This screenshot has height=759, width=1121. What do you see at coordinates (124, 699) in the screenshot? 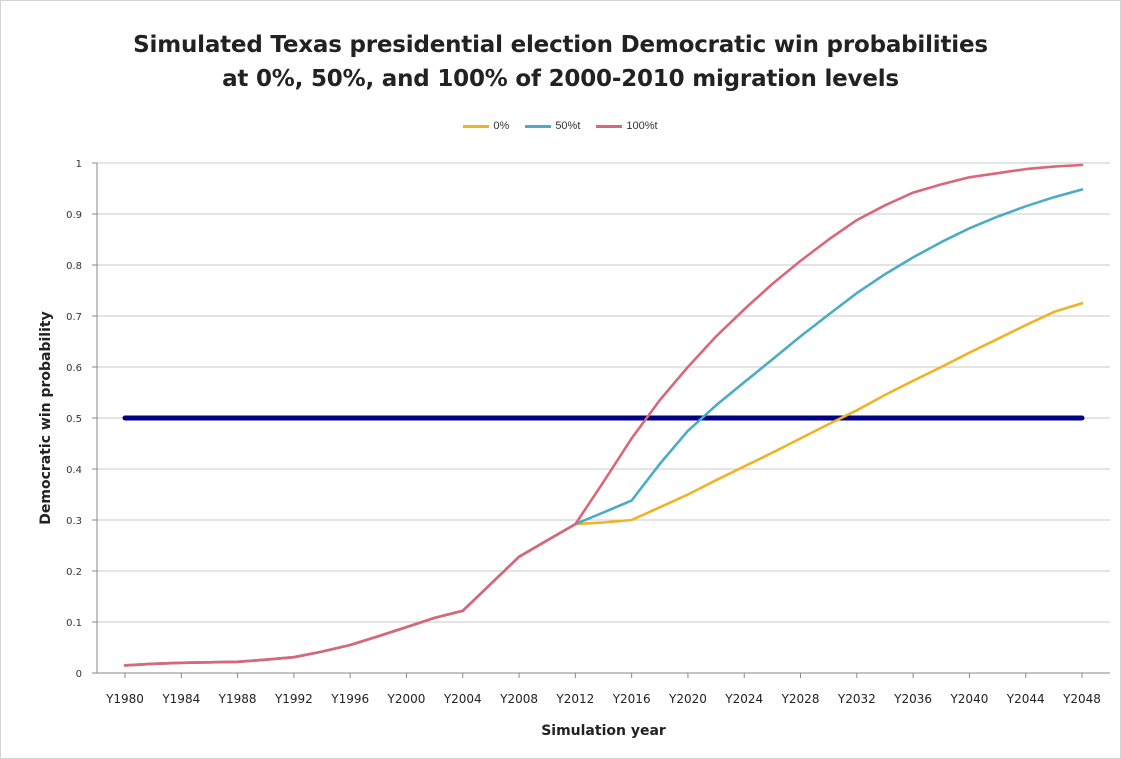
I see `x-tick-label-0: Y1980` at bounding box center [124, 699].